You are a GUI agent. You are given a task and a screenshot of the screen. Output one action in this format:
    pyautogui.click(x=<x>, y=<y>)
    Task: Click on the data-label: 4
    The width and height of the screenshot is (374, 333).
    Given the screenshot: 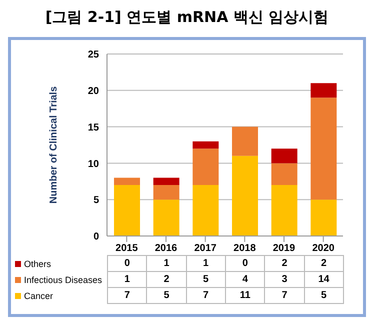 What is the action you would take?
    pyautogui.click(x=245, y=280)
    